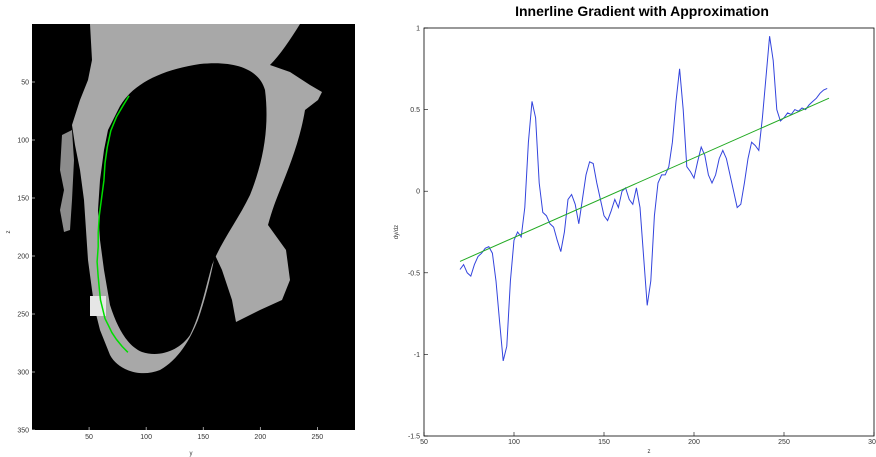  I want to click on chart-xlabel: z, so click(649, 452).